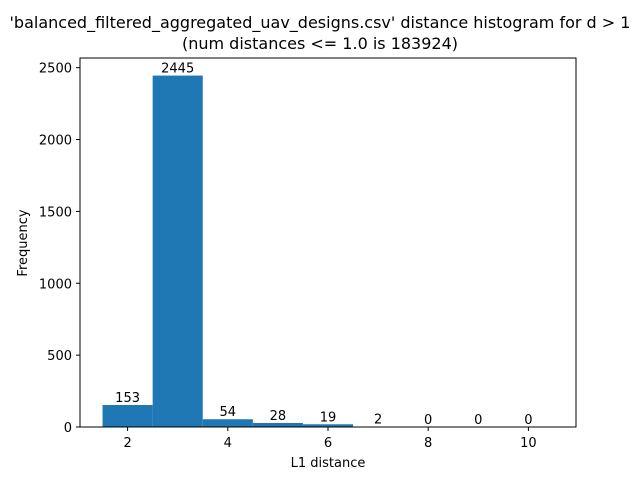  Describe the element at coordinates (320, 43) in the screenshot. I see `chart-subtitle: (num distances <= 1.0 is 183924)` at that location.